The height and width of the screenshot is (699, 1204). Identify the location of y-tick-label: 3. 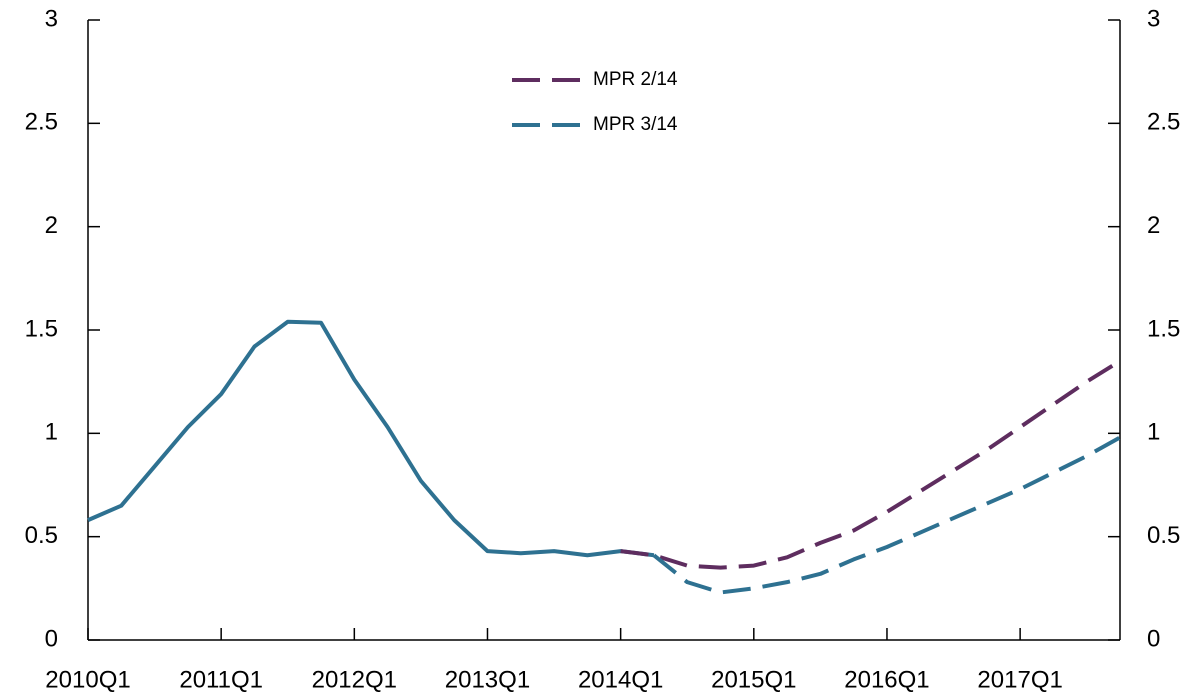
(51, 18).